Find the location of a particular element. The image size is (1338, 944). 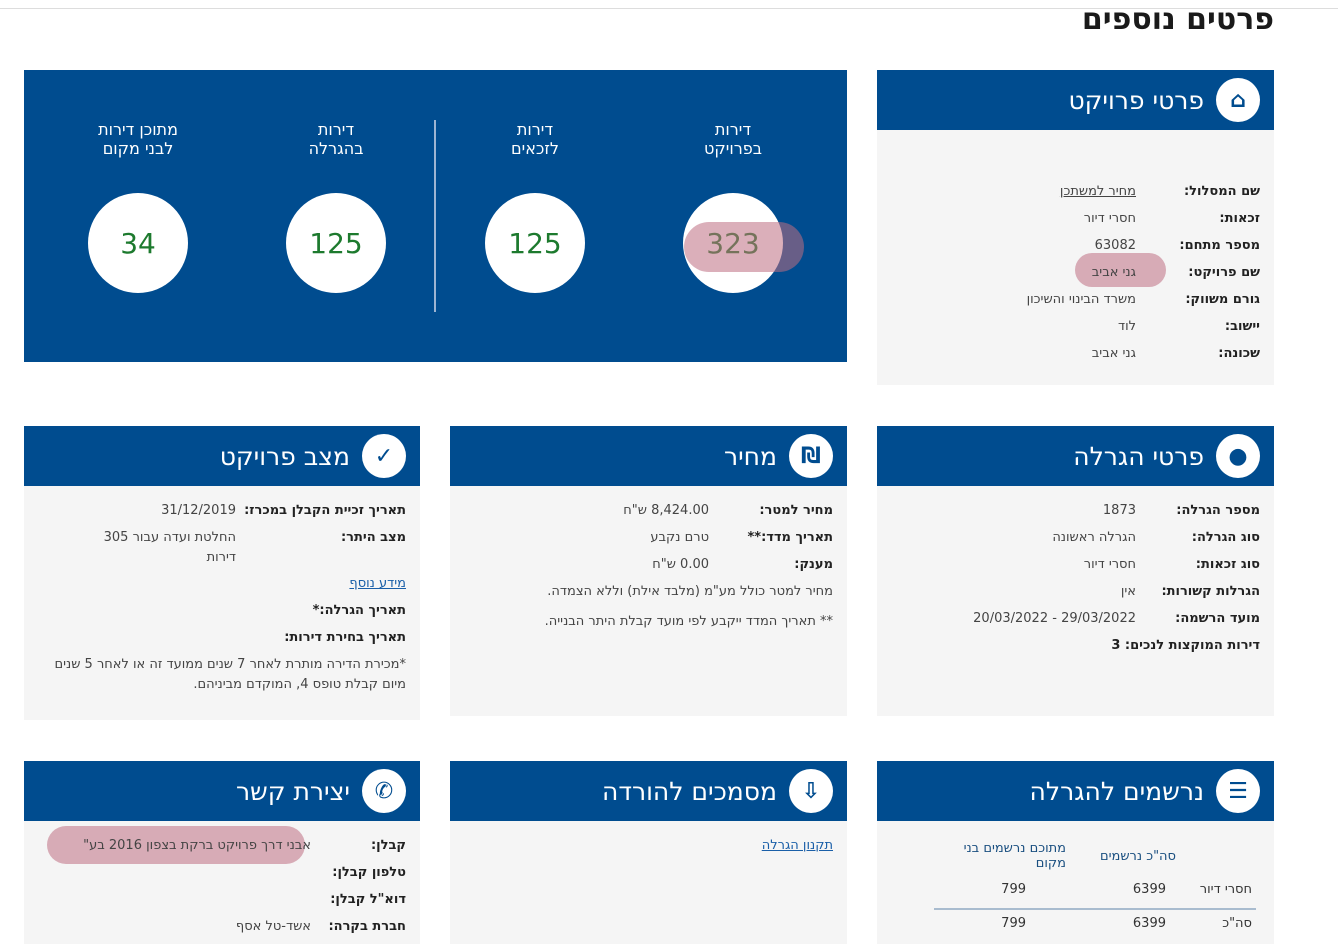

field-label: מספר הגרלה: is located at coordinates (1218, 510).